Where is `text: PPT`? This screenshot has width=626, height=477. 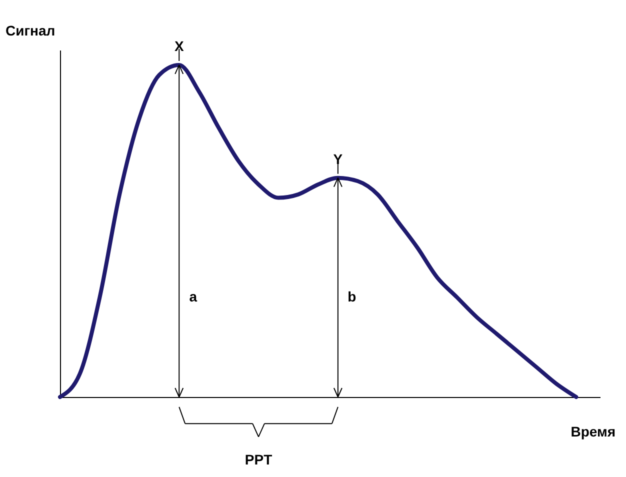 text: PPT is located at coordinates (258, 459).